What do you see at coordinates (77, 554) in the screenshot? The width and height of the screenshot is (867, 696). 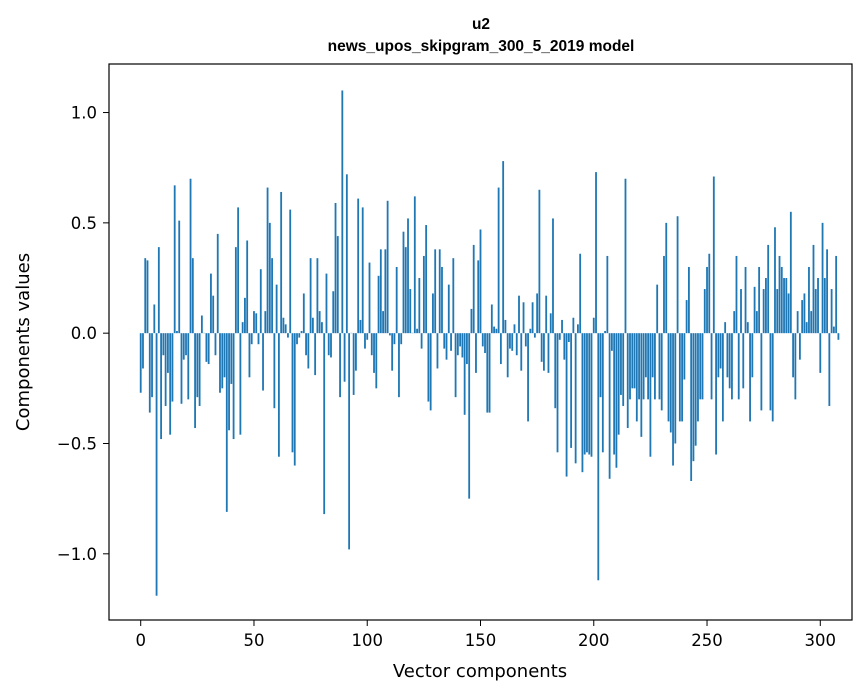 I see `y-tick-label: −1.0` at bounding box center [77, 554].